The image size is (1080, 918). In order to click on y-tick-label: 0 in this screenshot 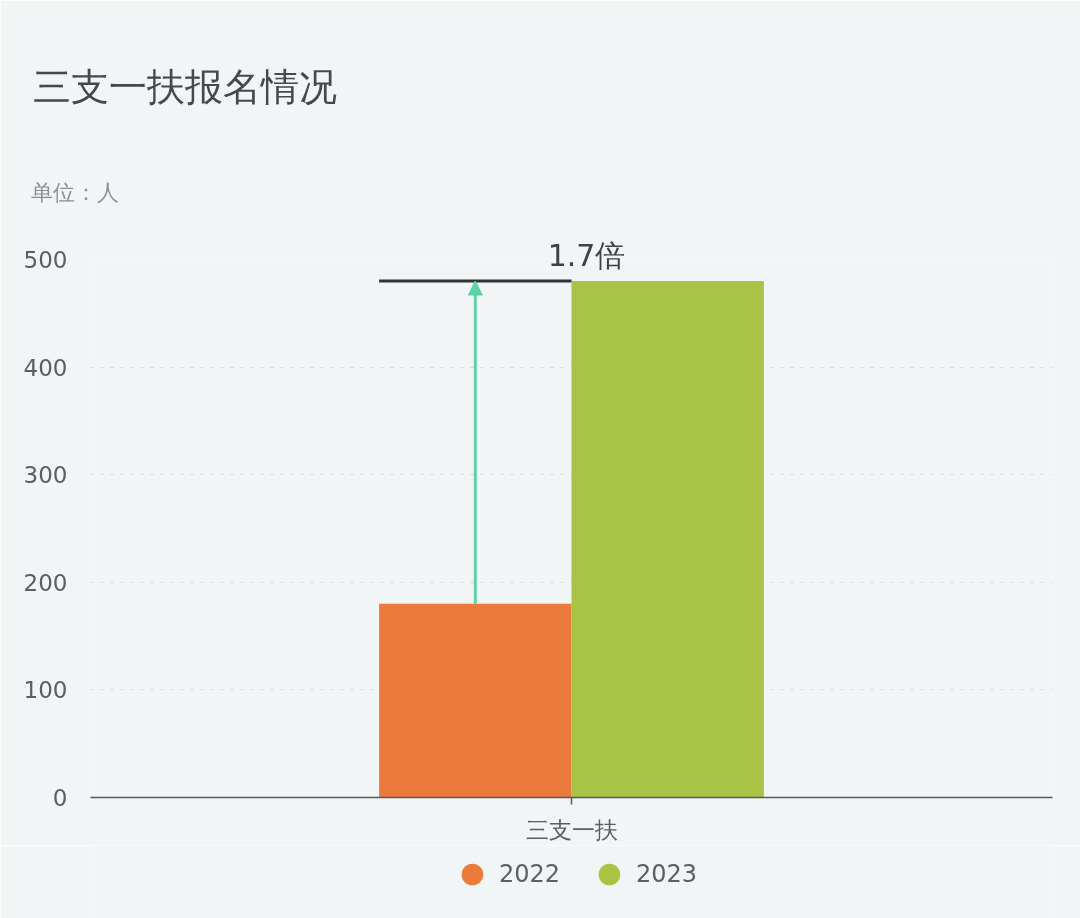, I will do `click(60, 798)`.